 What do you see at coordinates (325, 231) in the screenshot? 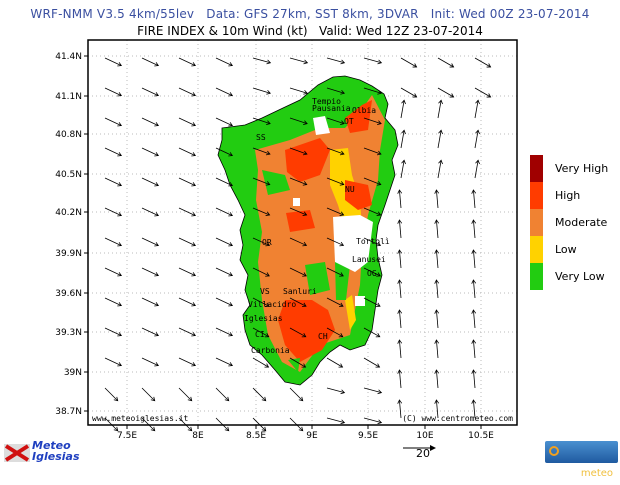
I see `areas-high` at bounding box center [325, 231].